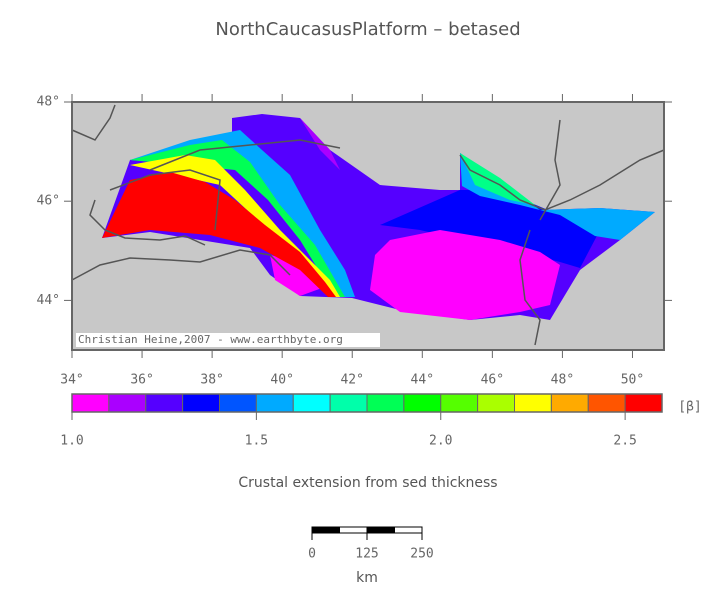  What do you see at coordinates (351, 380) in the screenshot?
I see `lon-label: 42°` at bounding box center [351, 380].